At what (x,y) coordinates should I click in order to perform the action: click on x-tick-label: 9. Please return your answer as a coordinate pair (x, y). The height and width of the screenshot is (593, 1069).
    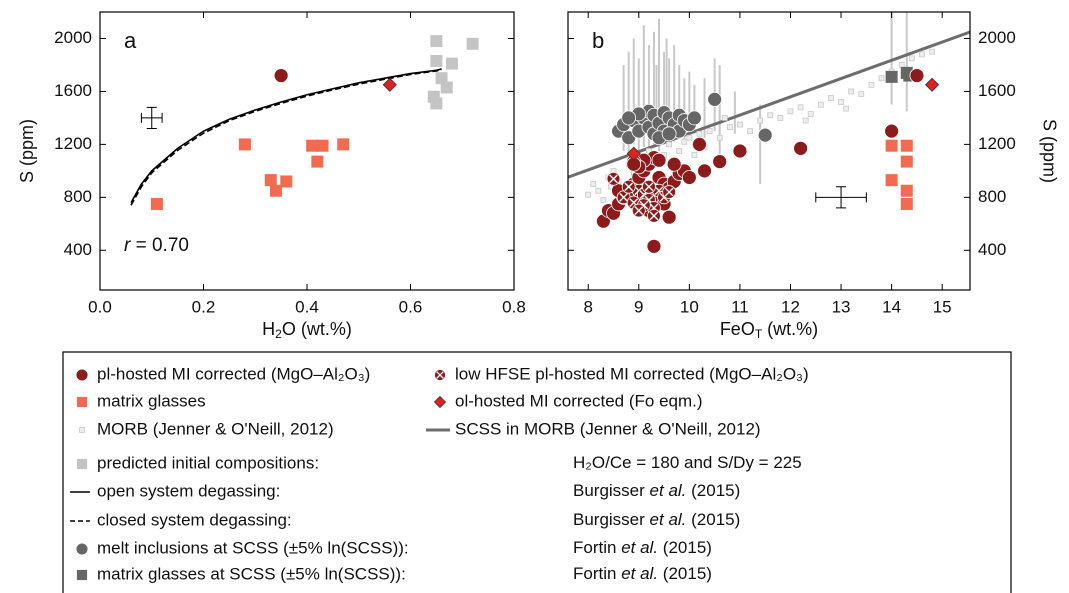
    Looking at the image, I should click on (638, 306).